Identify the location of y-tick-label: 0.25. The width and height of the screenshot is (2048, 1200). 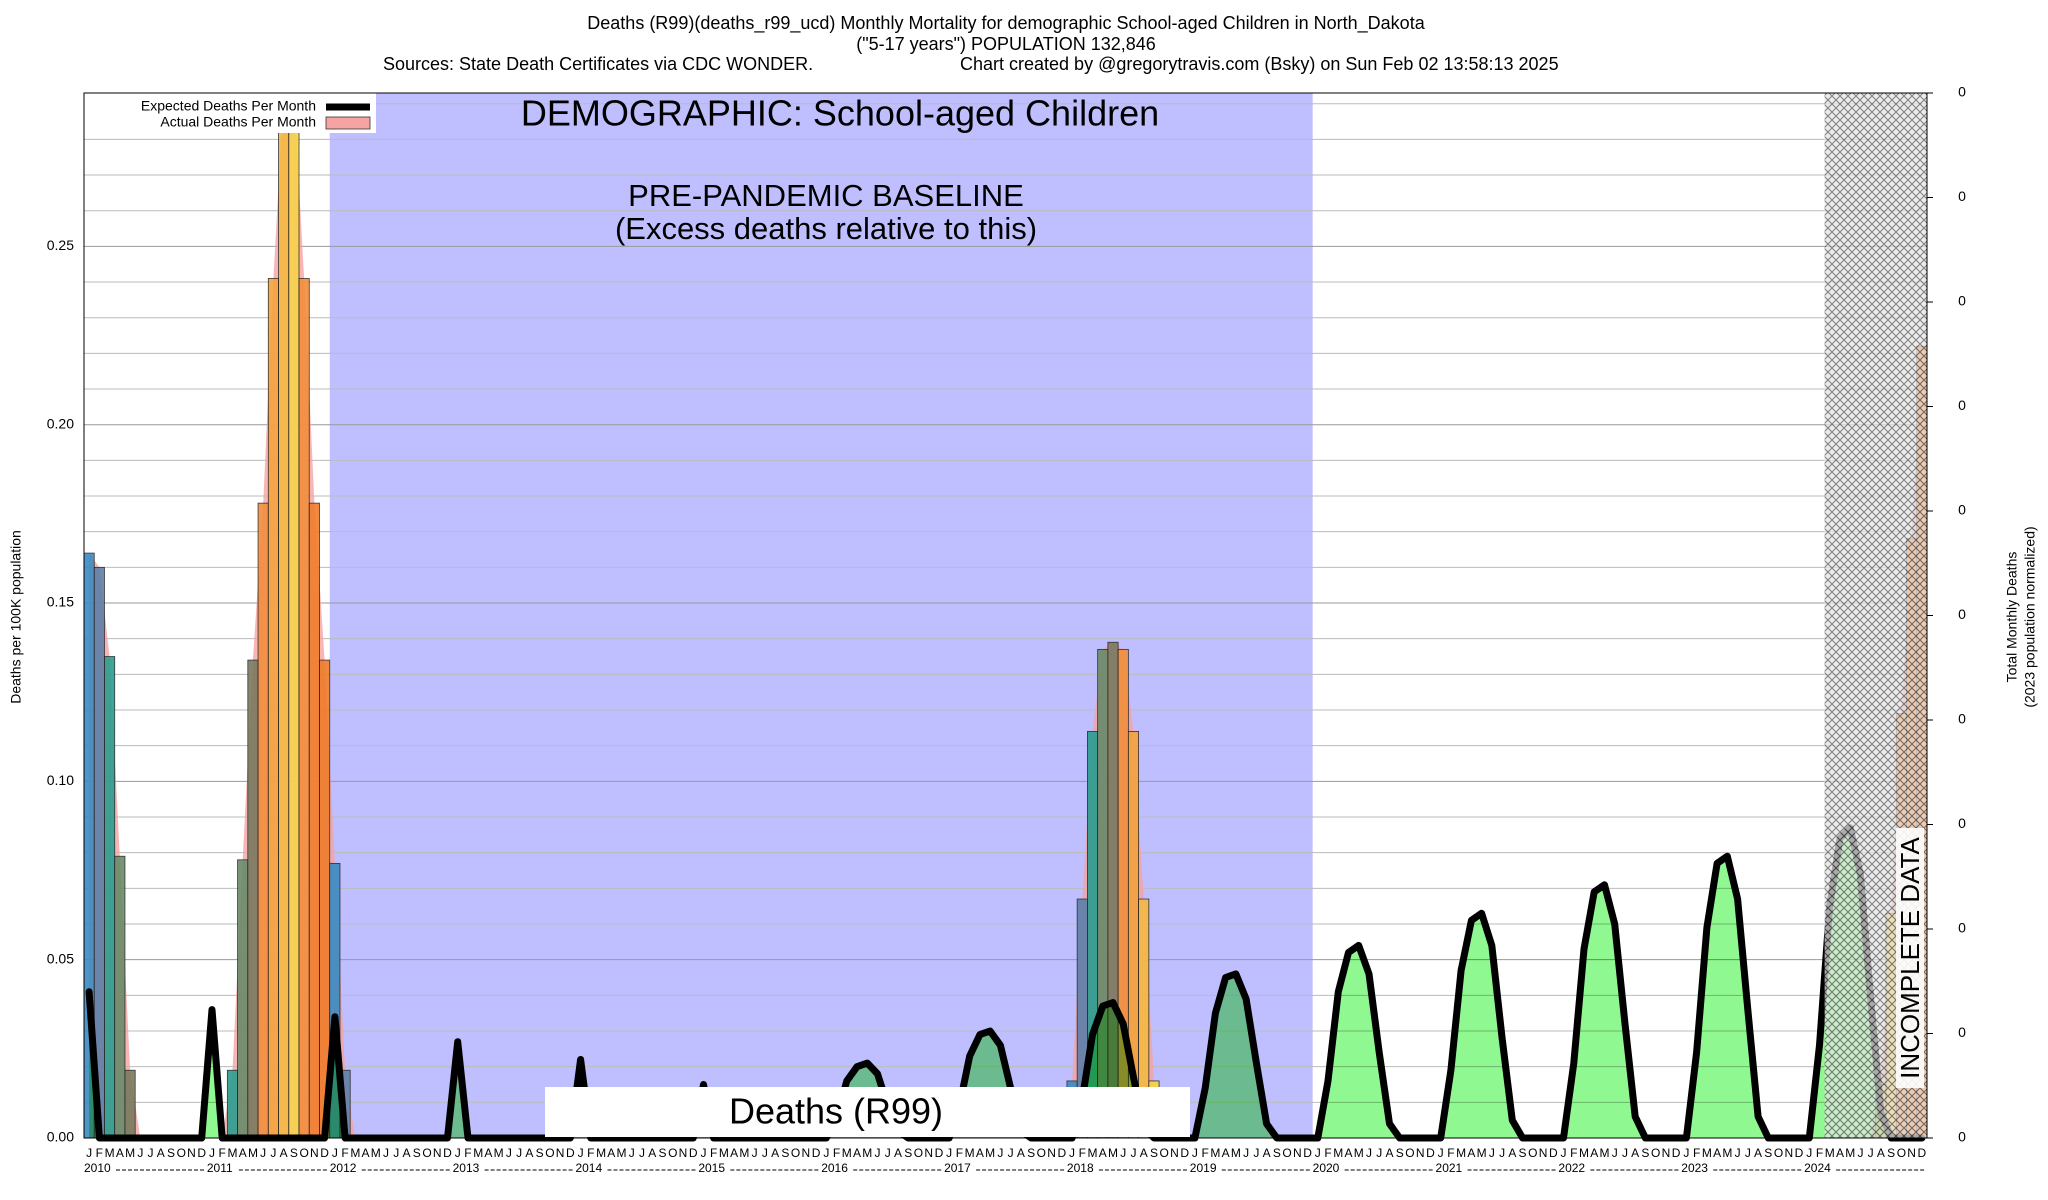
(60, 245).